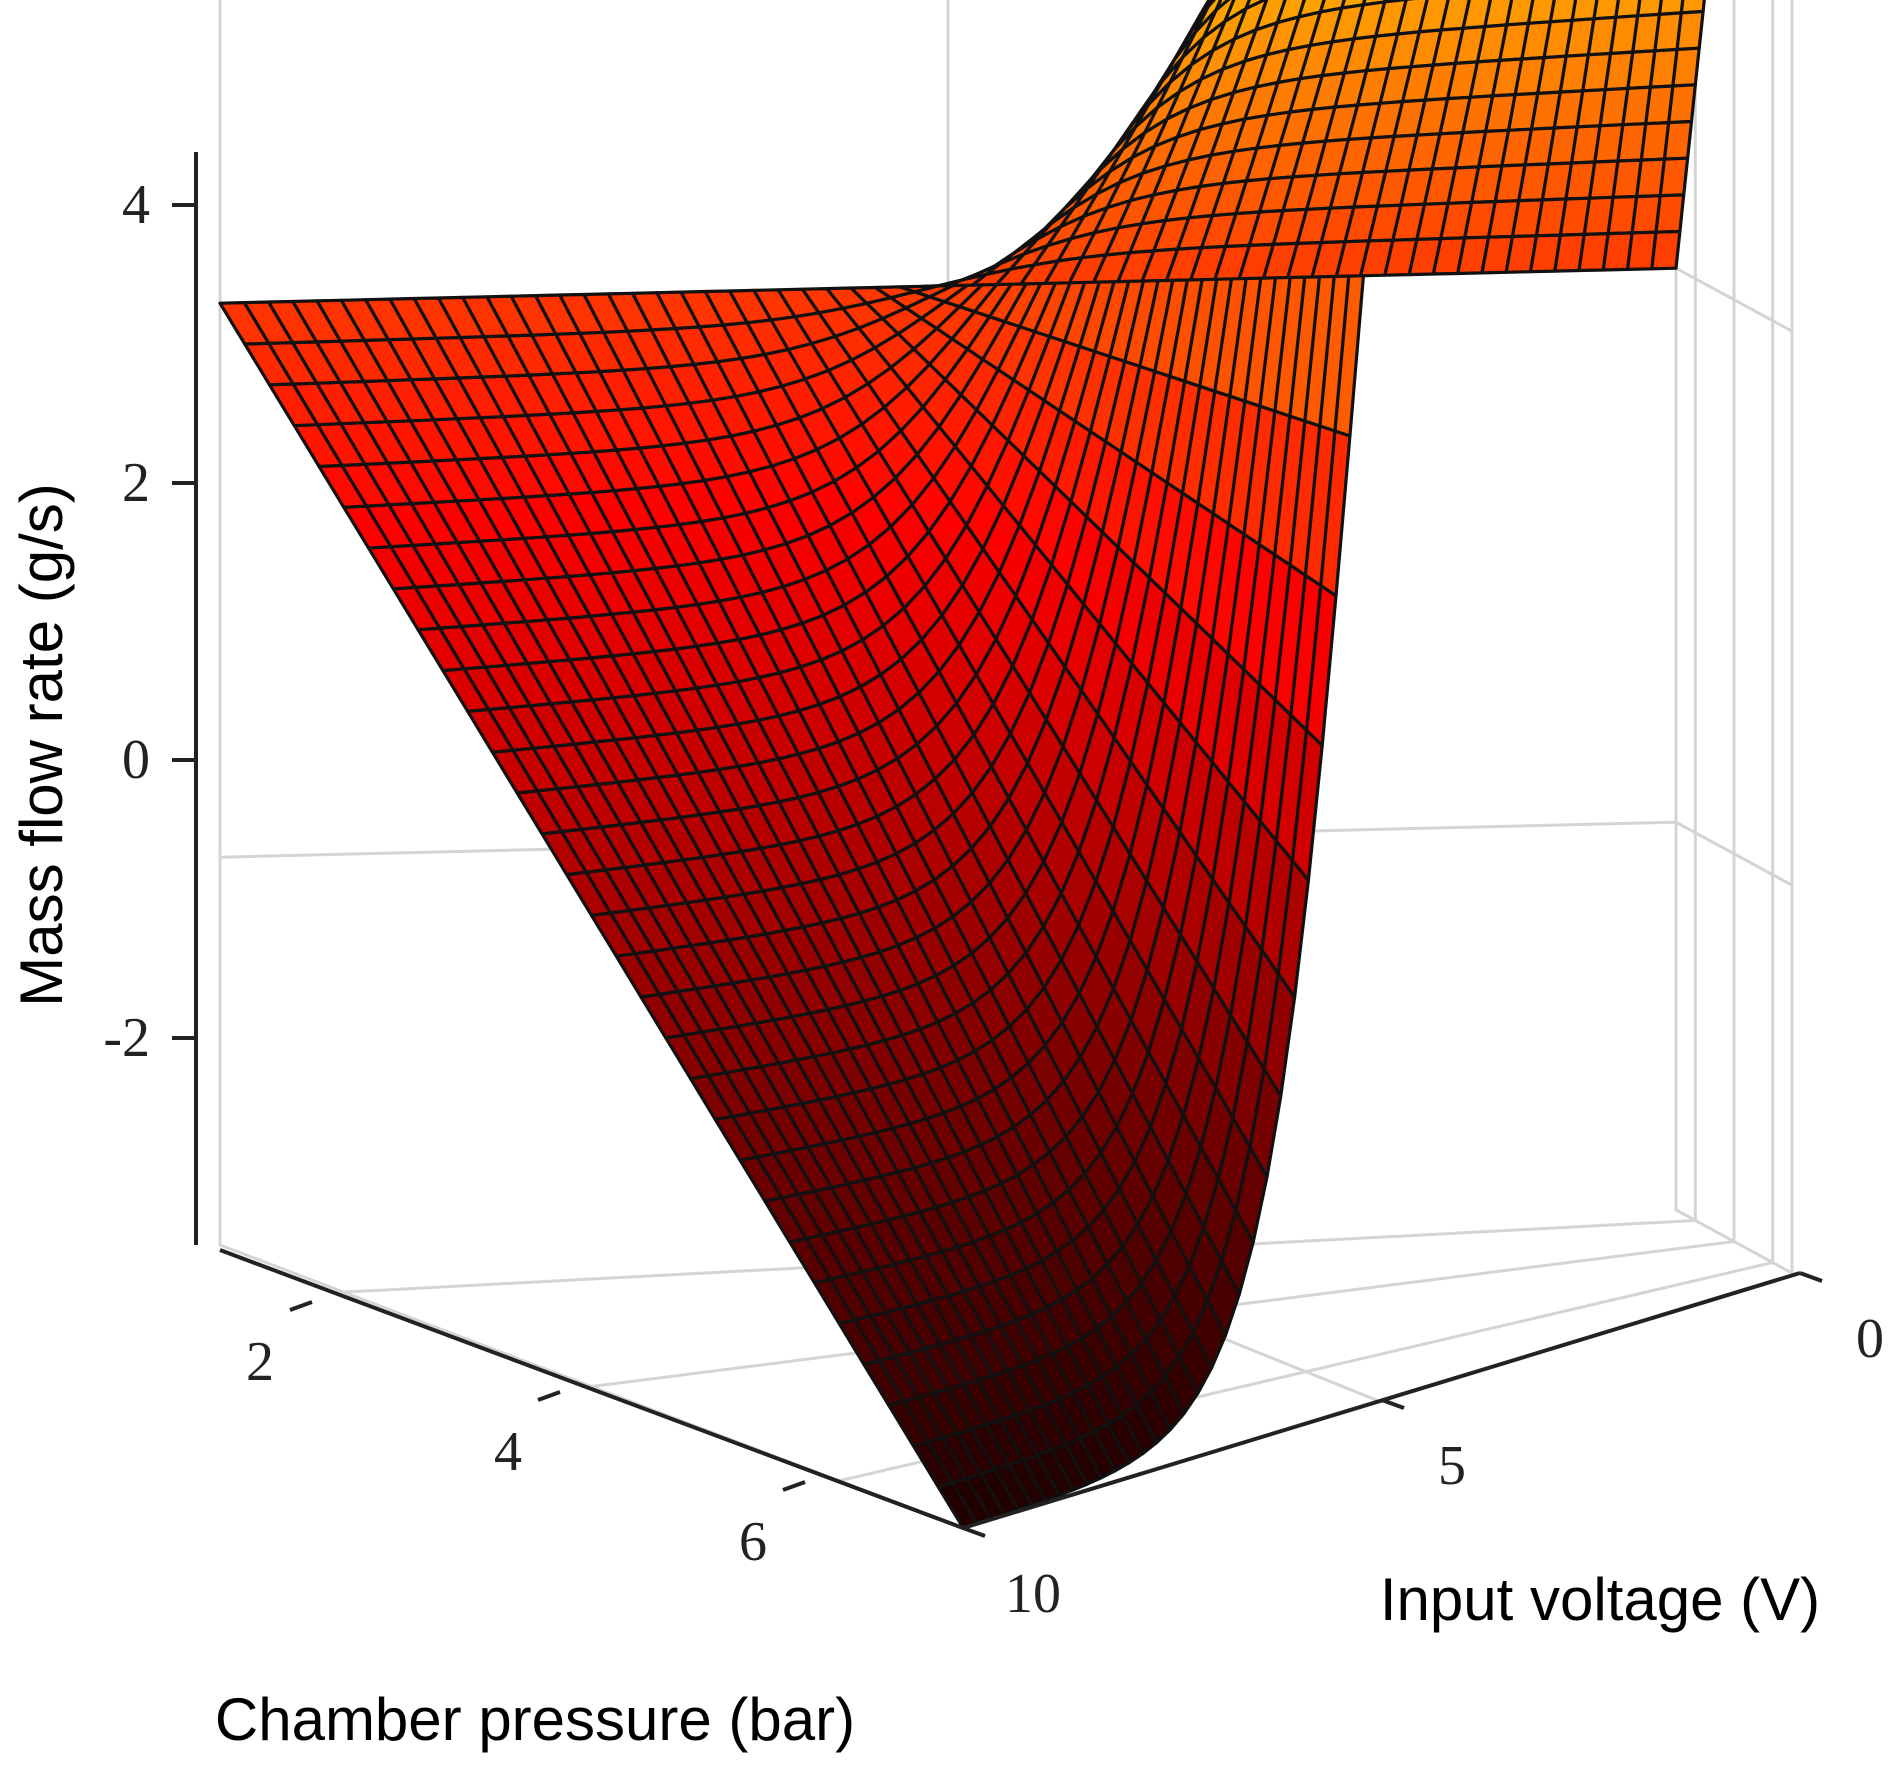  Describe the element at coordinates (244, 323) in the screenshot. I see `surface-cell` at that location.